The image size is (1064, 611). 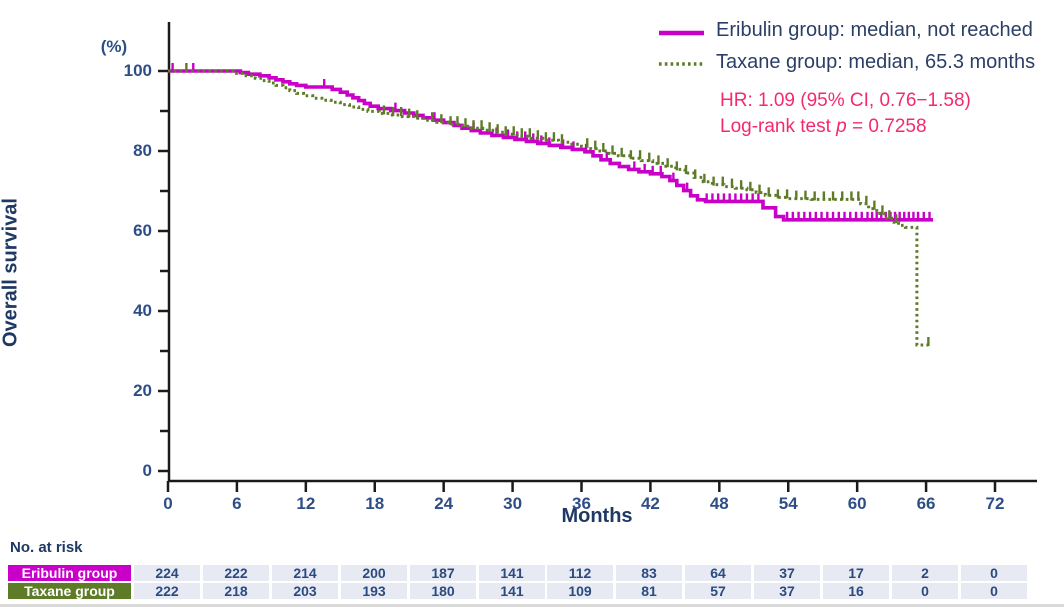 I want to click on x-tick-label: 48, so click(x=719, y=503).